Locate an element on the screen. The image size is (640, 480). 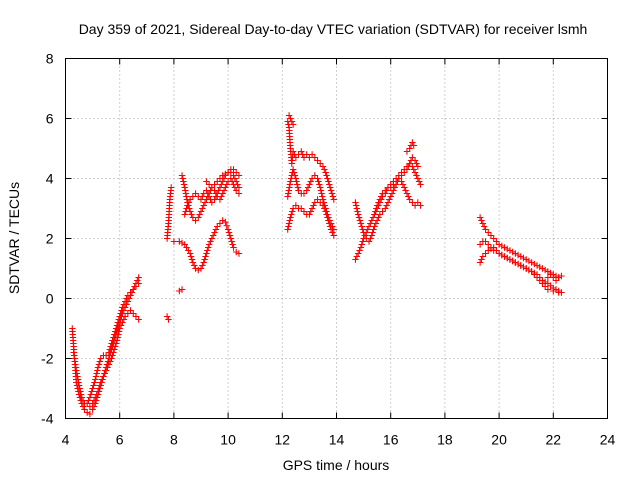
x-tick-label: 14 is located at coordinates (337, 440).